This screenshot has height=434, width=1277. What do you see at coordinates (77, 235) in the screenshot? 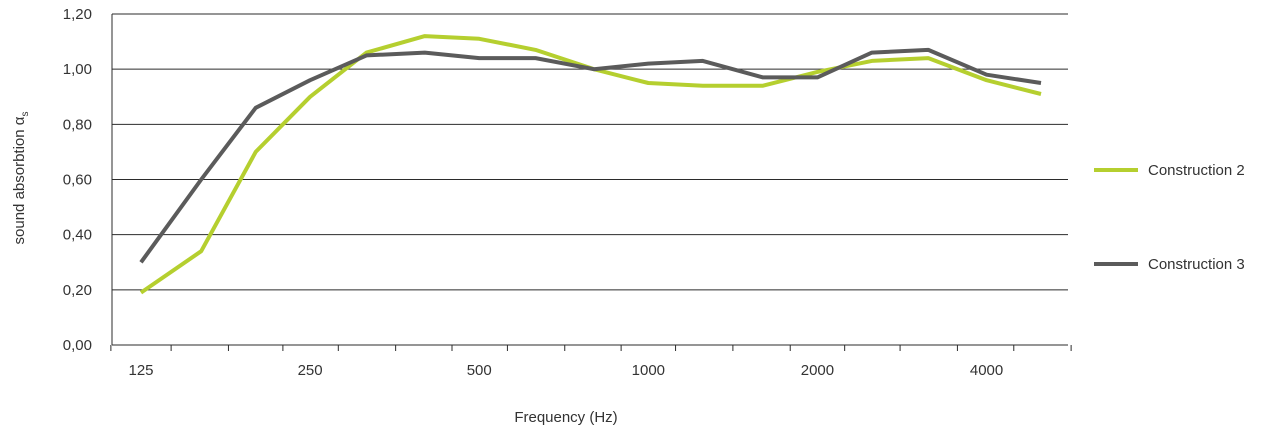
I see `y-tick-label: 0,40` at bounding box center [77, 235].